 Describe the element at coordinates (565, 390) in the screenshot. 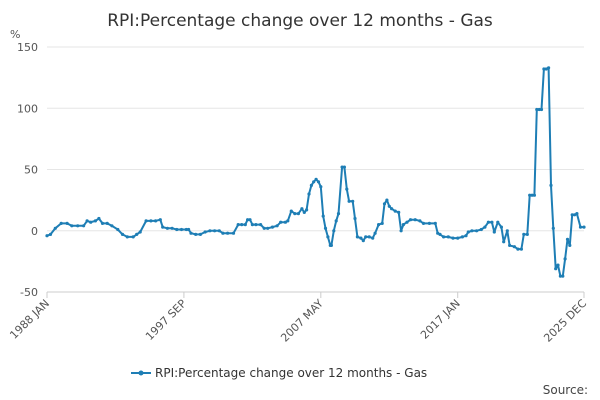

I see `source-label: Source:` at that location.